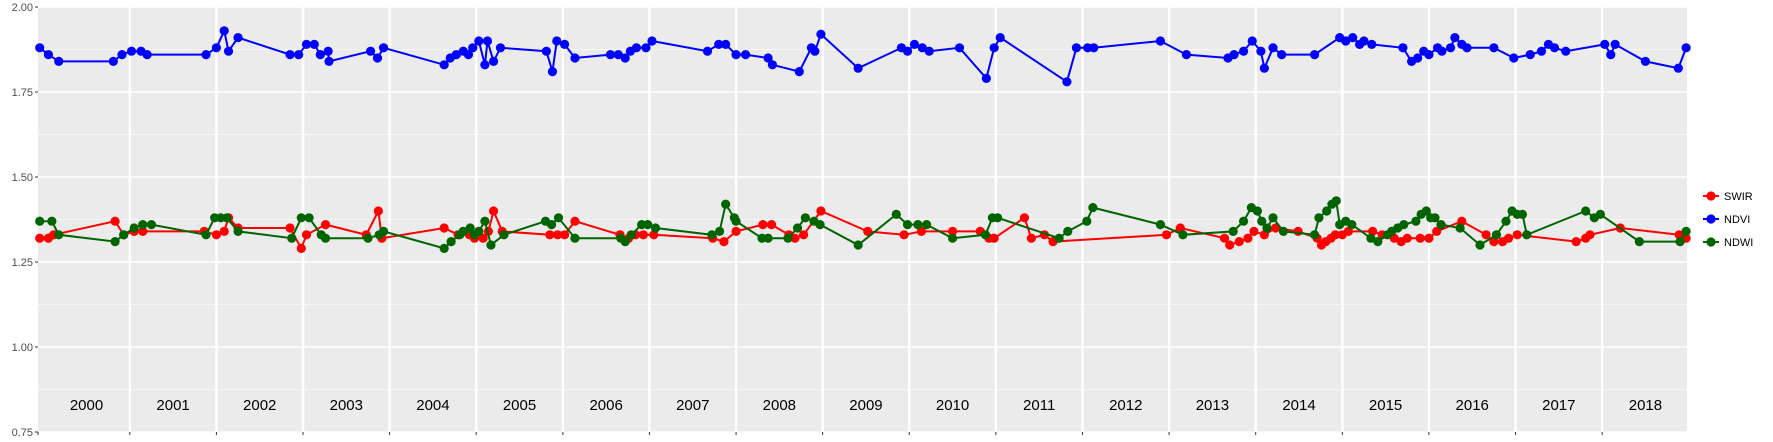 This screenshot has height=442, width=1773. Describe the element at coordinates (1472, 405) in the screenshot. I see `year-label: 2016` at that location.